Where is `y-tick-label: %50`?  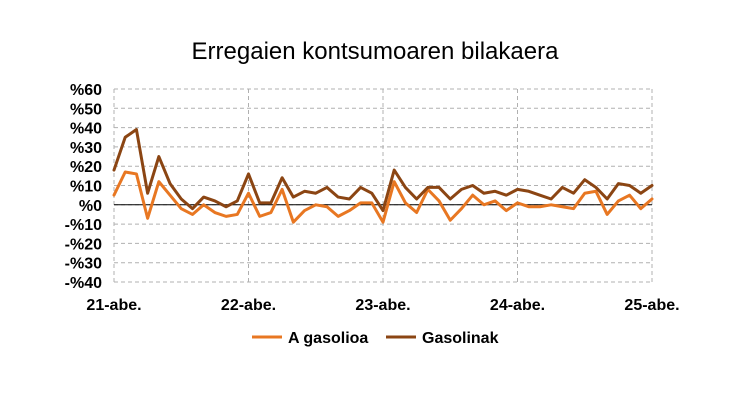 y-tick-label: %50 is located at coordinates (86, 109).